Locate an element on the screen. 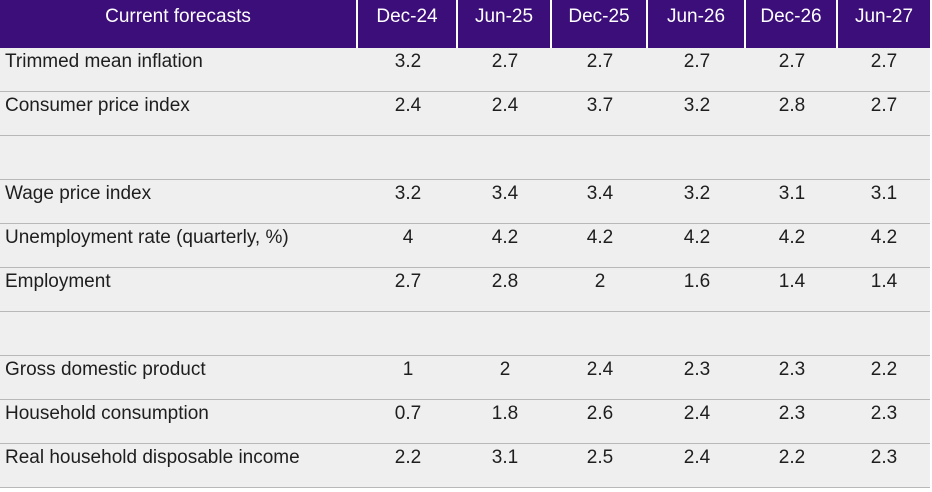 The image size is (932, 492). row-label: Household consumption is located at coordinates (179, 422).